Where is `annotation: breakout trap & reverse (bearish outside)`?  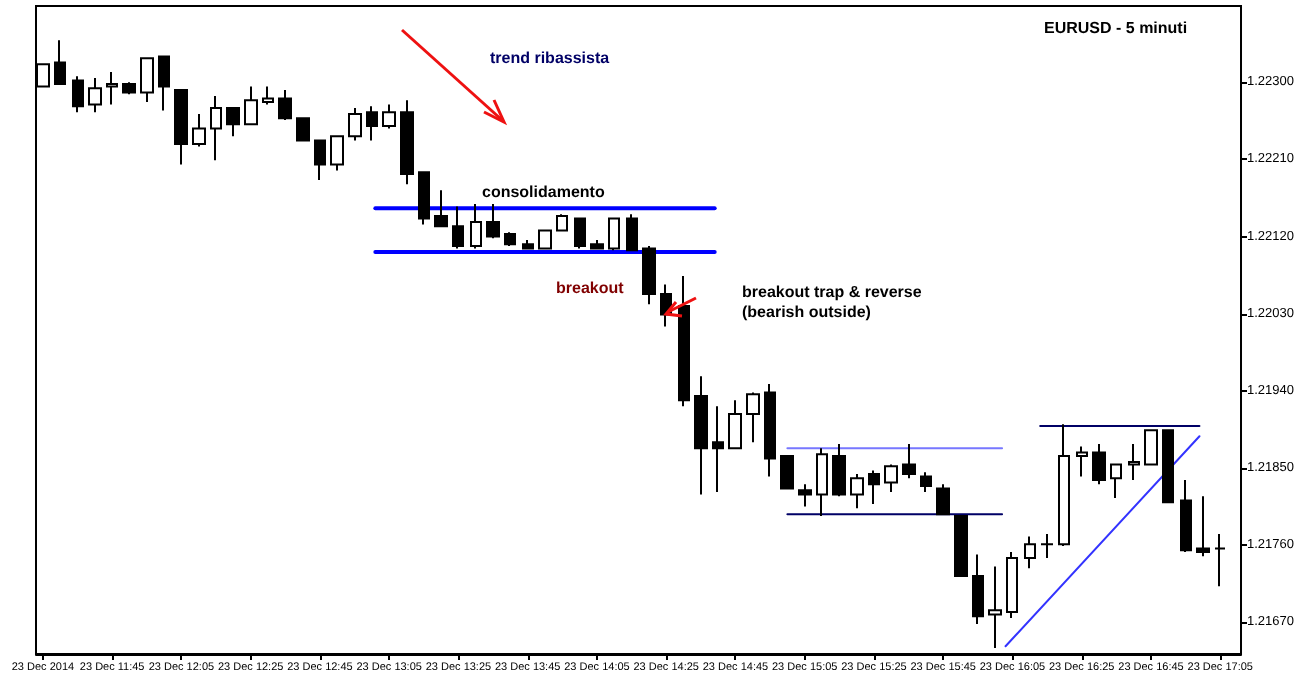
annotation: breakout trap & reverse (bearish outside) is located at coordinates (832, 302).